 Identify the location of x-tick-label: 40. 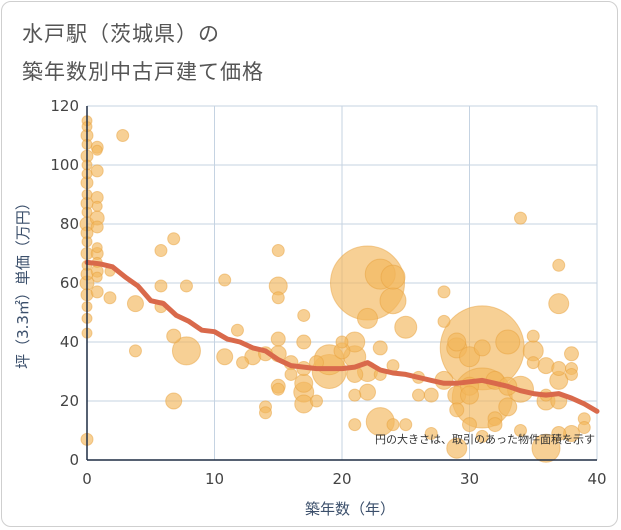
(596, 479).